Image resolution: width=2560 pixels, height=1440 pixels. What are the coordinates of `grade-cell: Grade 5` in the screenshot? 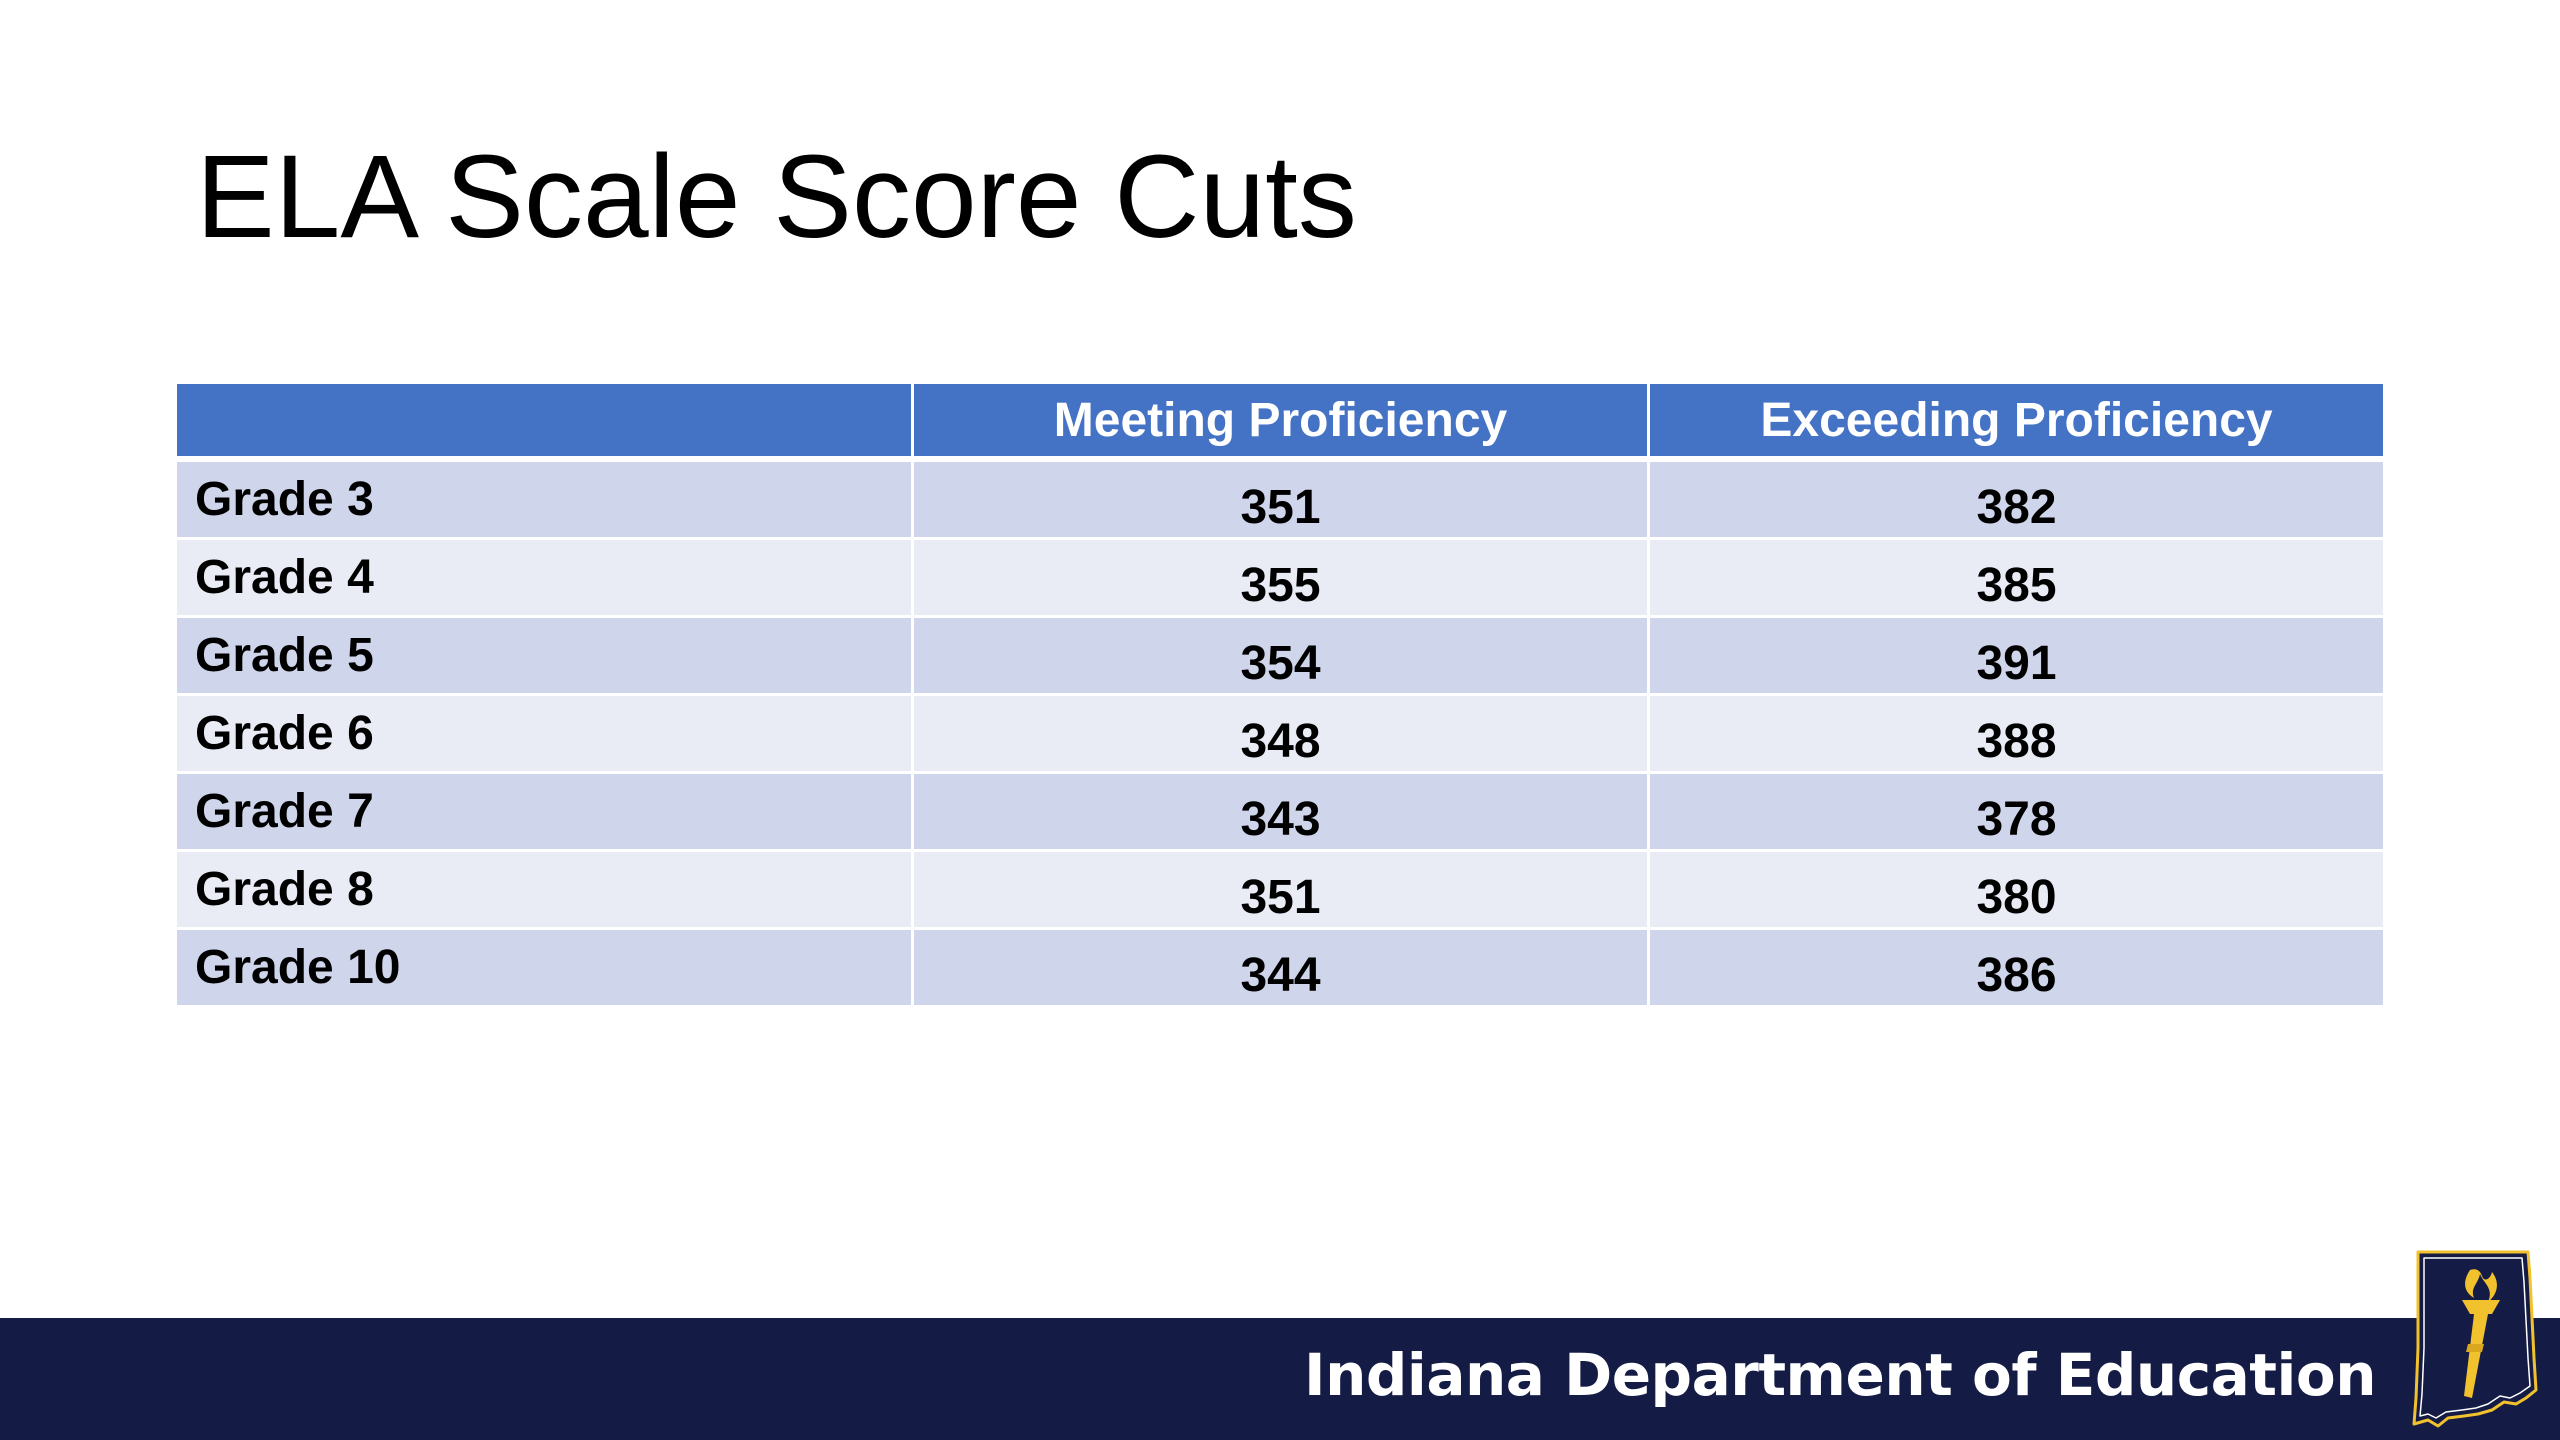 It's located at (544, 654).